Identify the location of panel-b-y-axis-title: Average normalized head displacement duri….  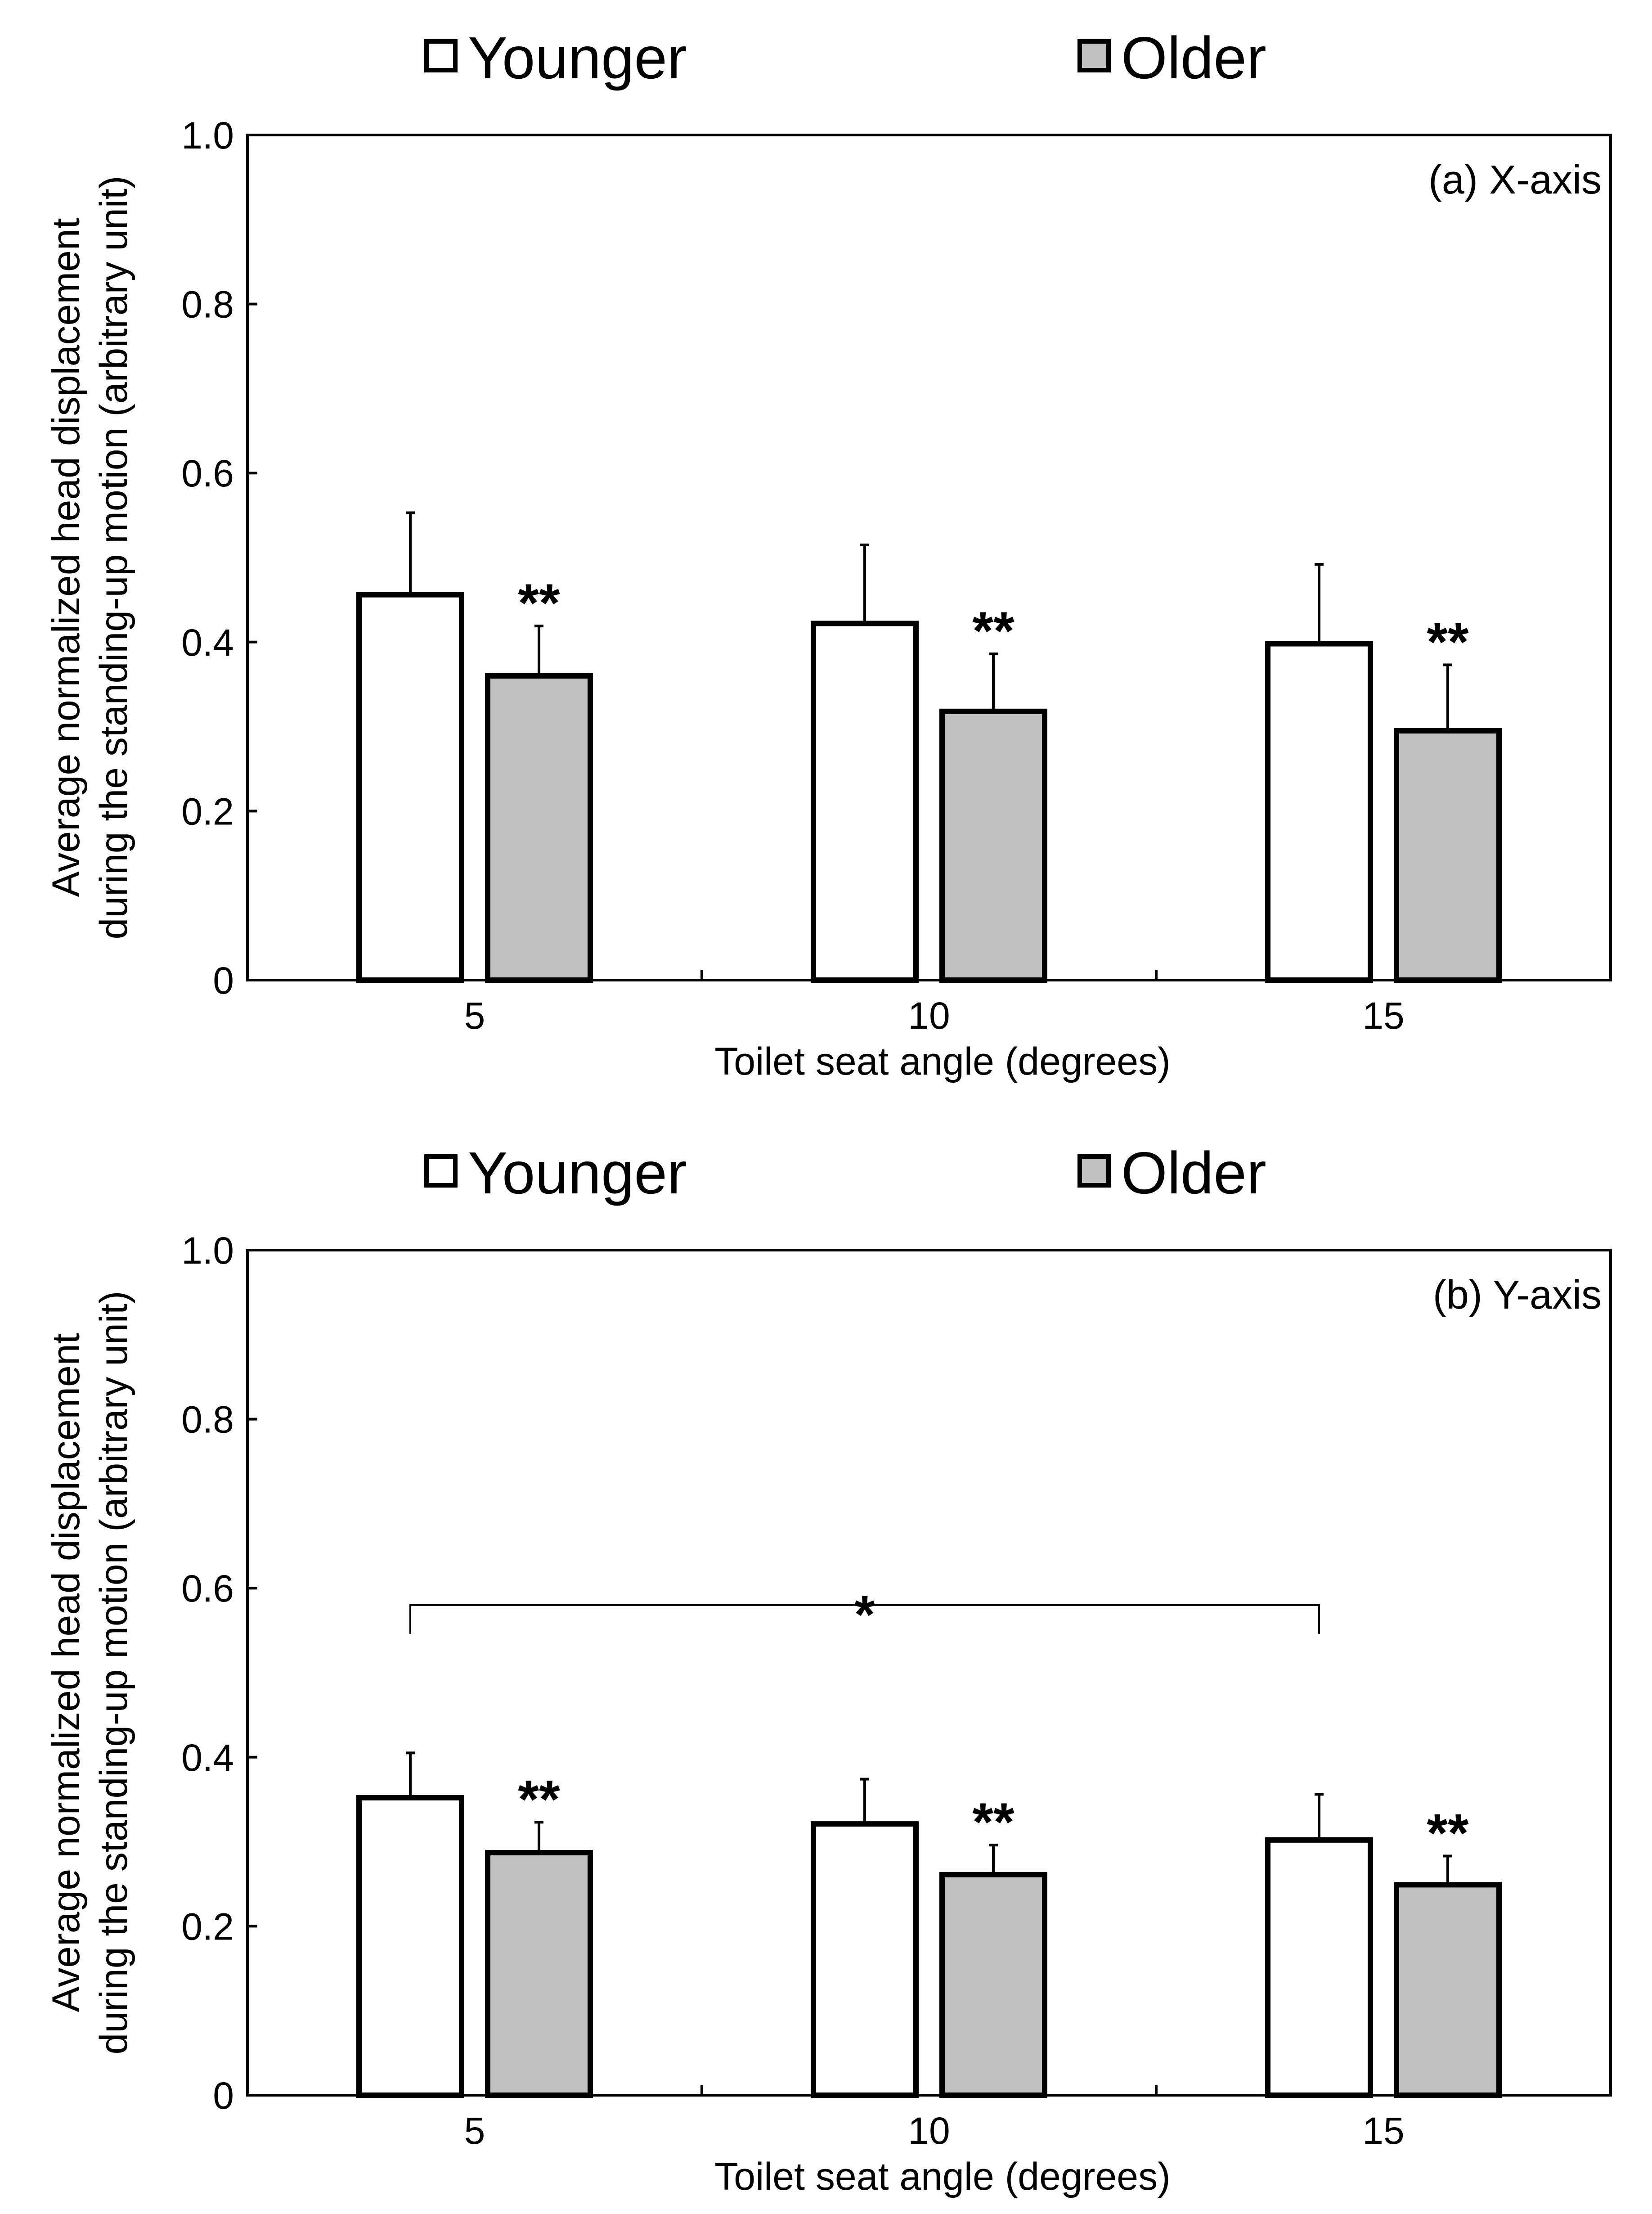
(90, 1673).